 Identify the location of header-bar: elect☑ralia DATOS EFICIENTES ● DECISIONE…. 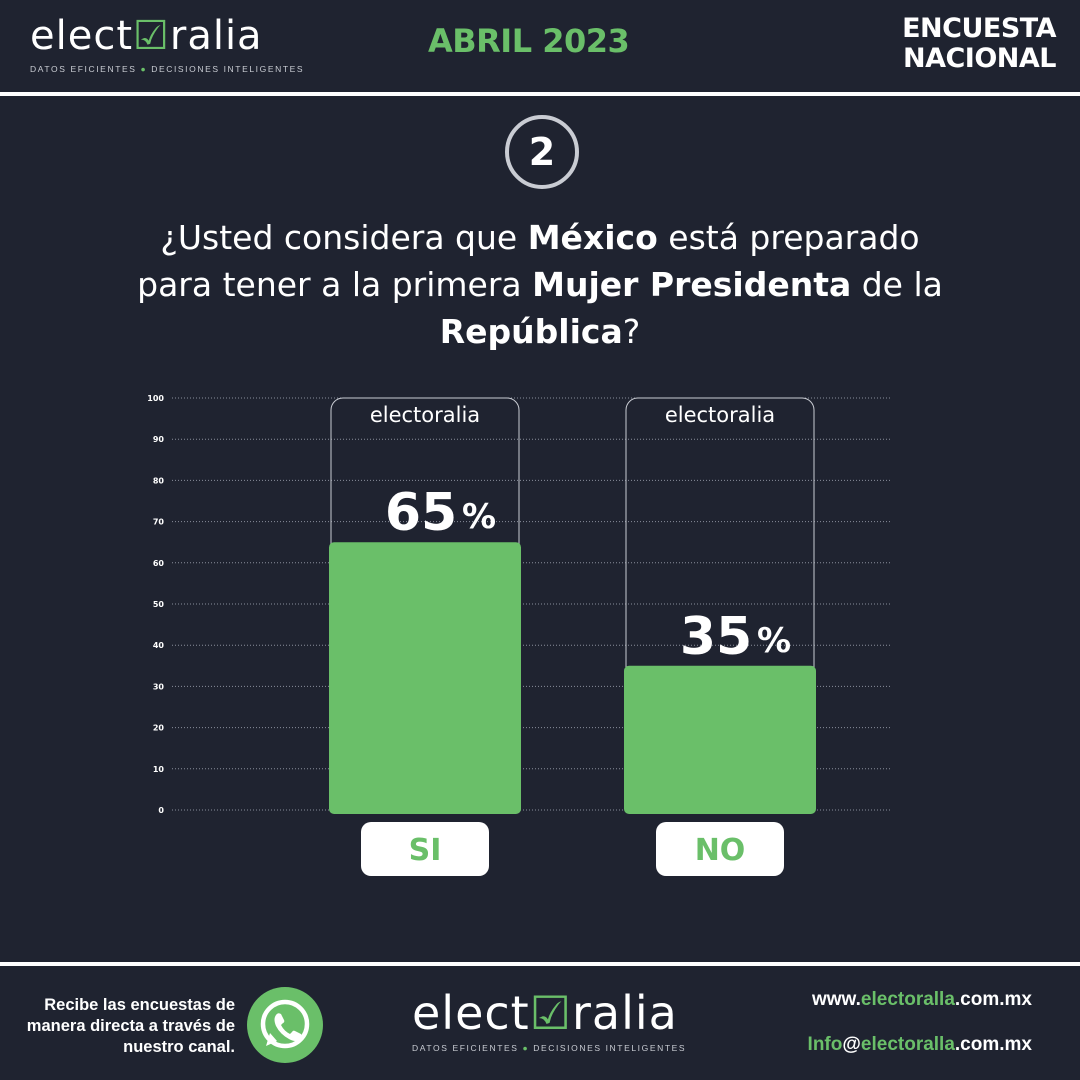
(540, 46).